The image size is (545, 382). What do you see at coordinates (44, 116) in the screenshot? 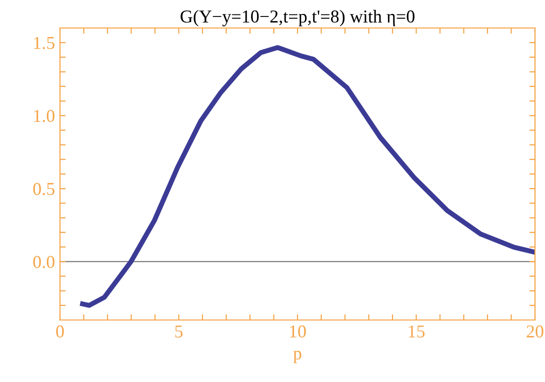
I see `y-tick-label: 1.0` at bounding box center [44, 116].